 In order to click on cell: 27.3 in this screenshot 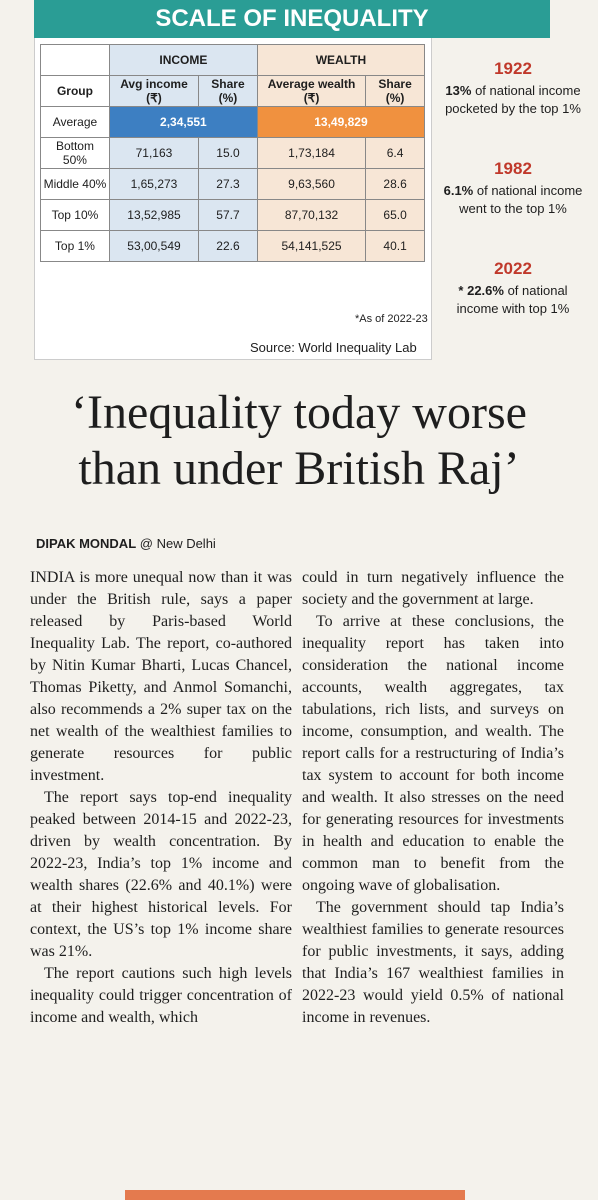, I will do `click(228, 184)`.